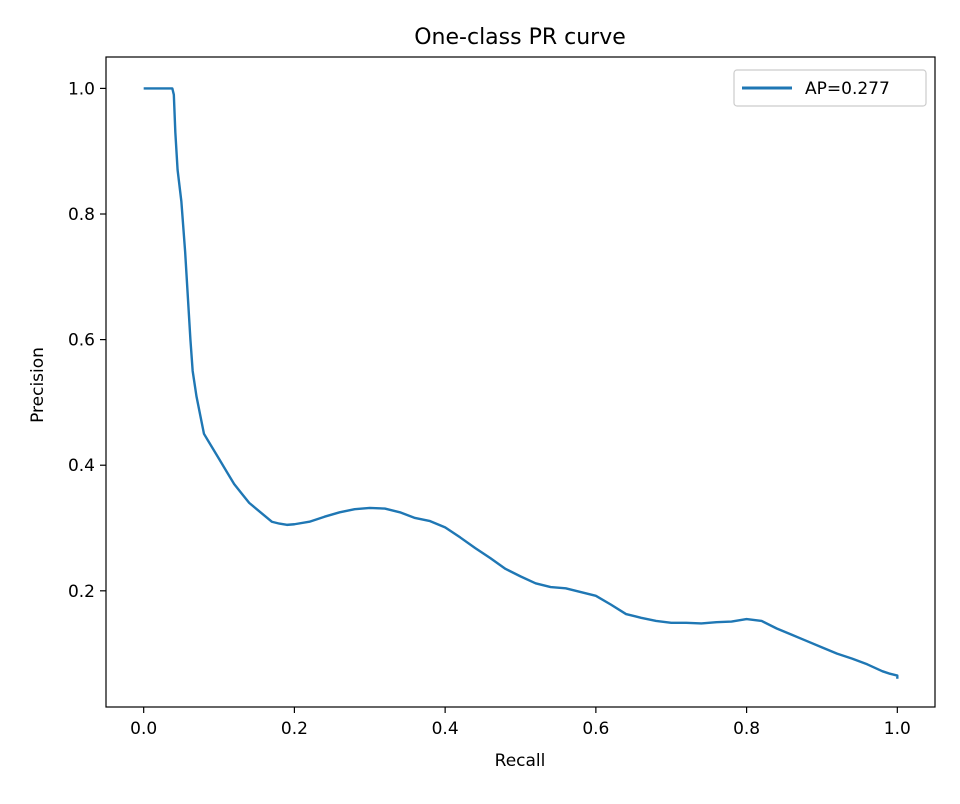 The image size is (960, 804). Describe the element at coordinates (38, 385) in the screenshot. I see `y-axis-label: Precision` at that location.